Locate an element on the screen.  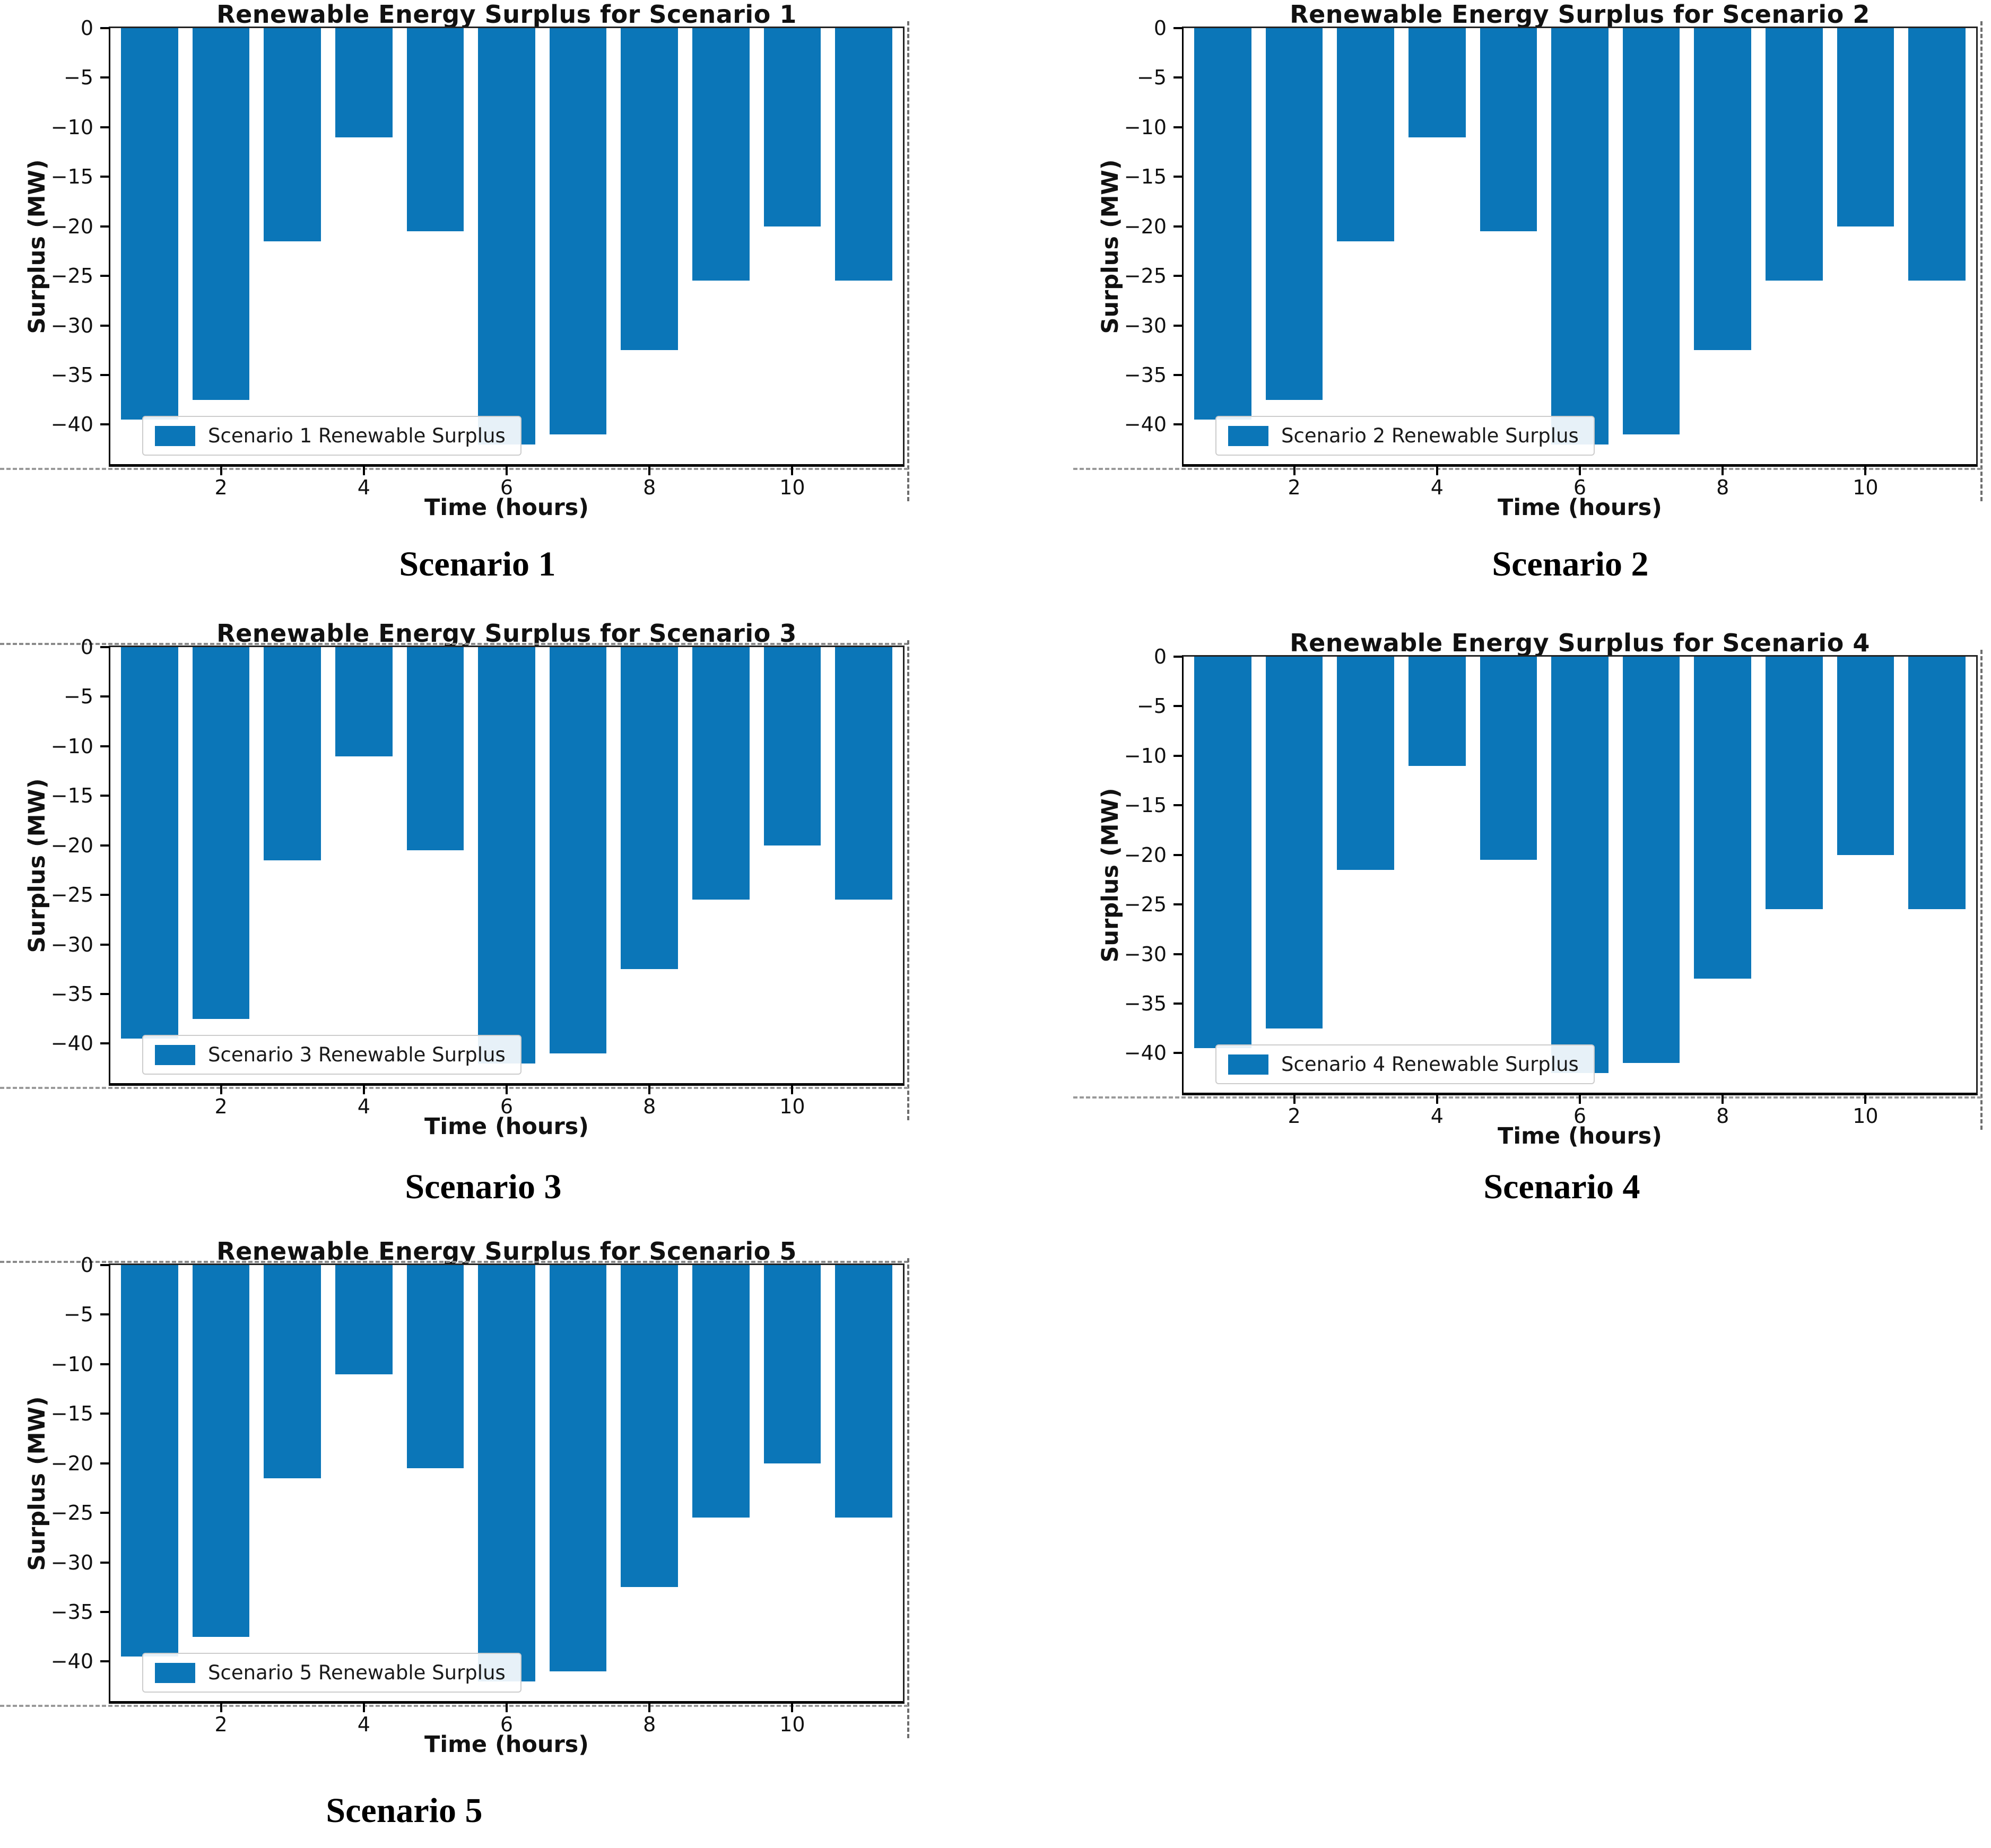
legend-label: Scenario 1 Renewable Surplus is located at coordinates (357, 435).